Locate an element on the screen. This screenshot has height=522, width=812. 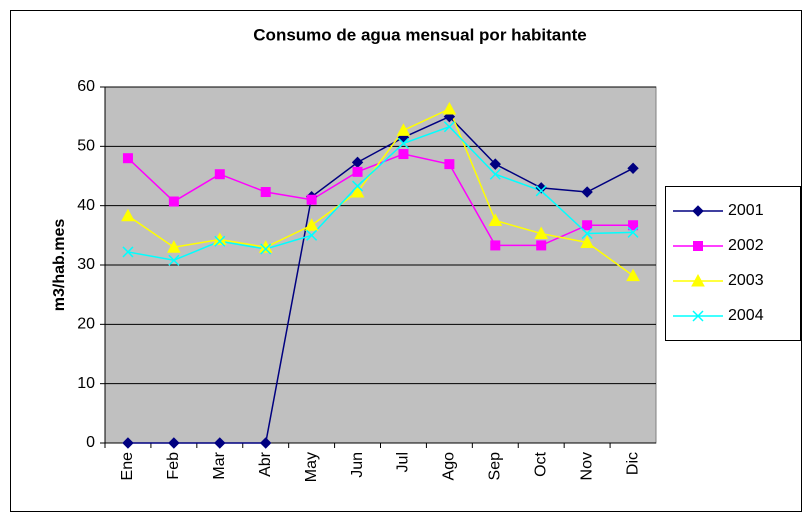
y-tick-label: 10 is located at coordinates (86, 383).